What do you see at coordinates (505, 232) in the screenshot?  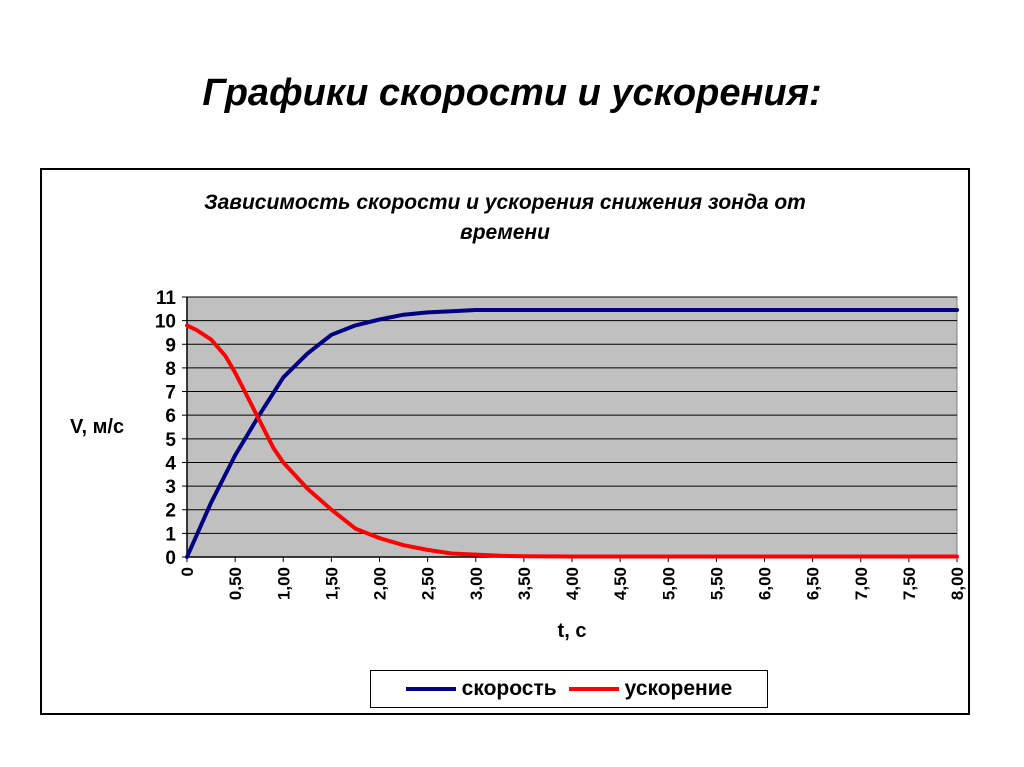 I see `chart-title-line-2: времени` at bounding box center [505, 232].